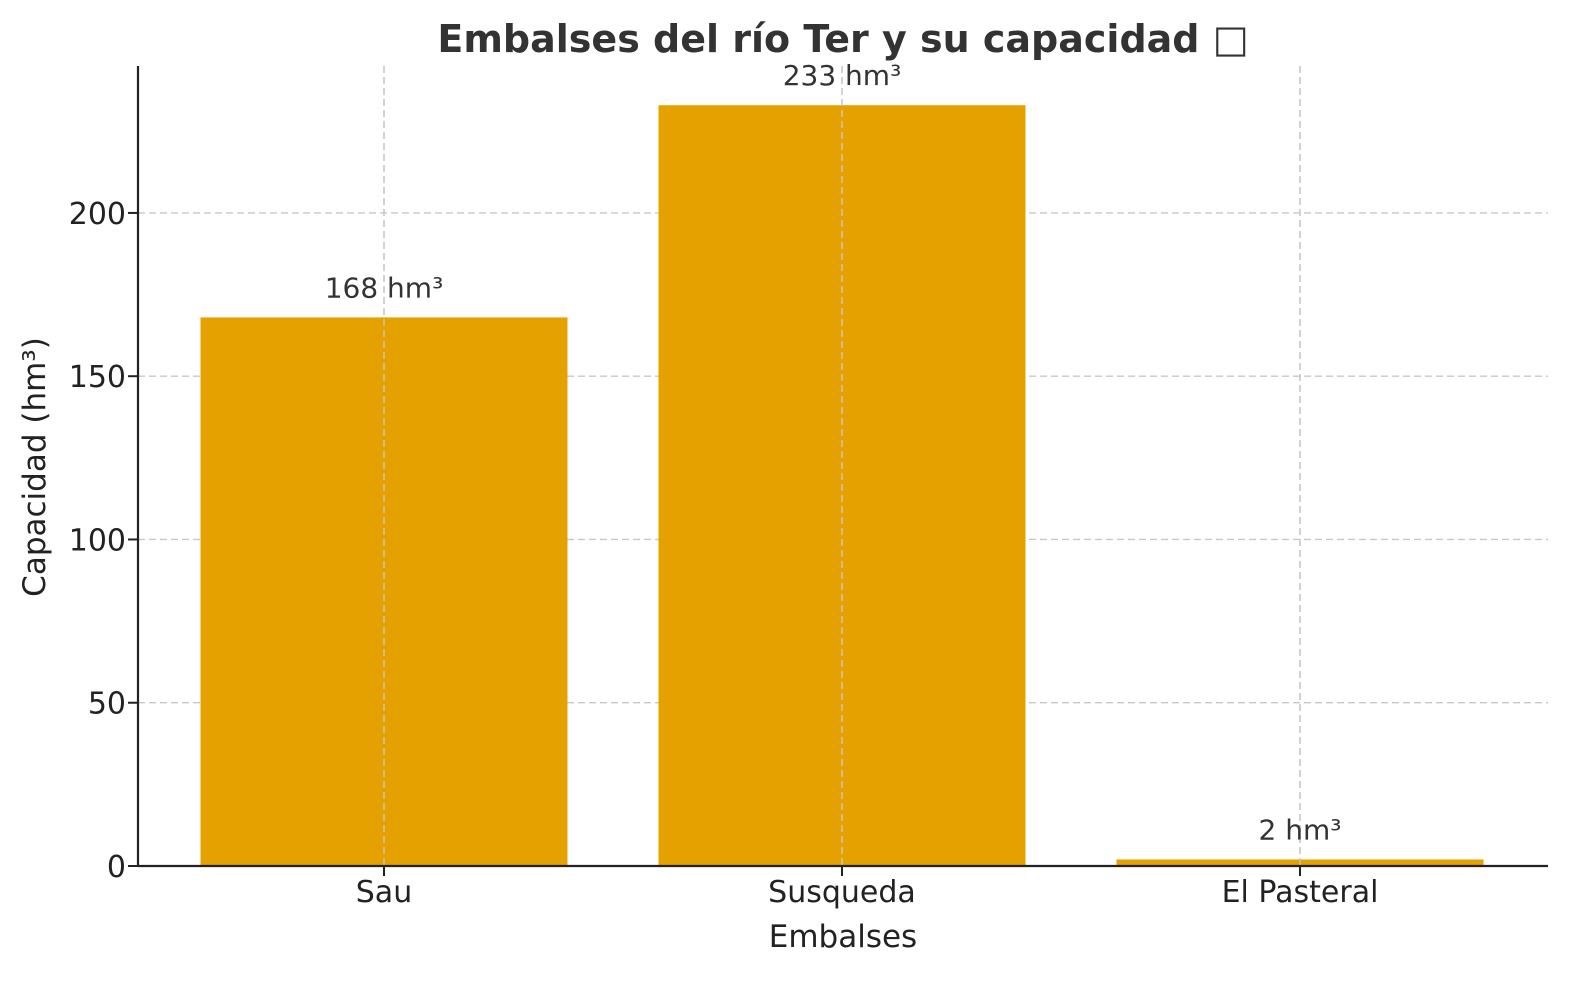 This screenshot has height=983, width=1580. I want to click on x-tick-label: Susqueda, so click(842, 892).